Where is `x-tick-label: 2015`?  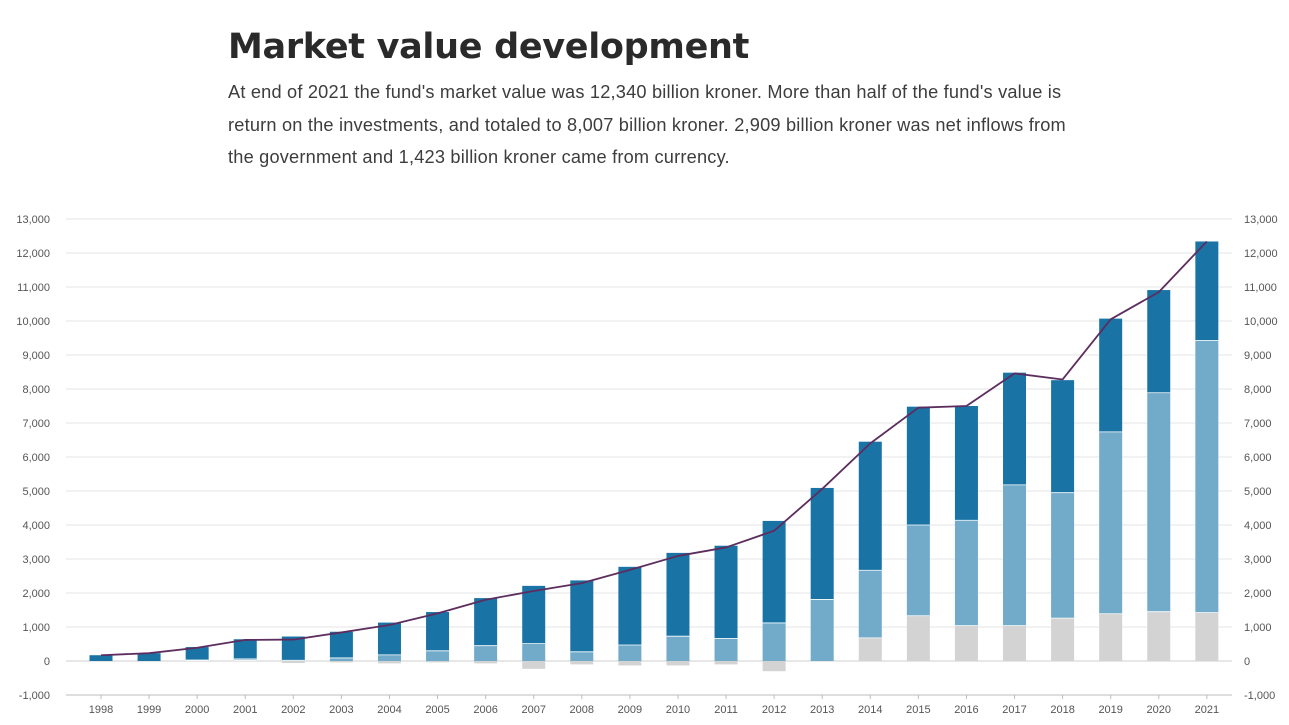 x-tick-label: 2015 is located at coordinates (918, 710).